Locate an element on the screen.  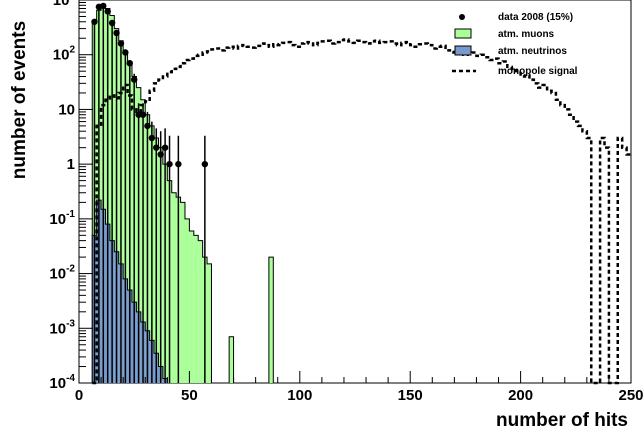
legend-label-neutrinos: atm. neutrinos is located at coordinates (532, 51).